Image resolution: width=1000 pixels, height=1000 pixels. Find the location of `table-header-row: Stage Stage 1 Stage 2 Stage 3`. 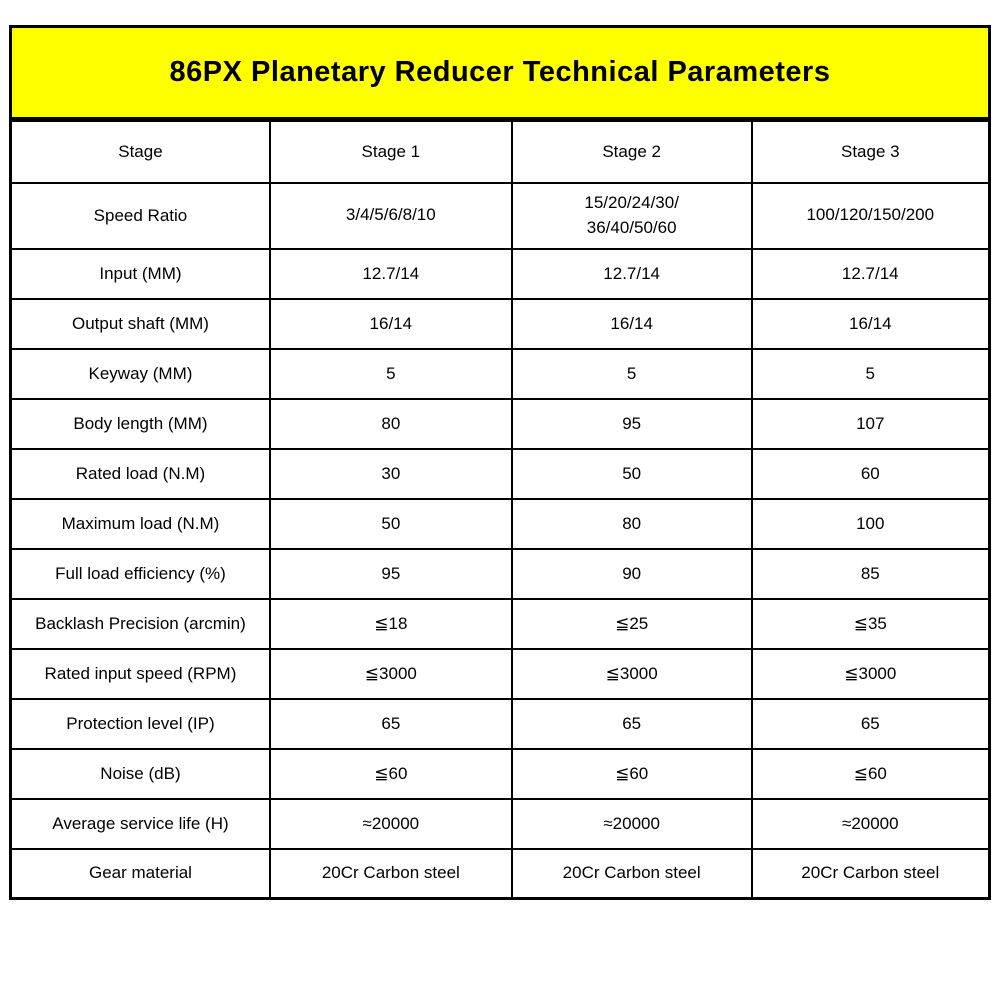

table-header-row: Stage Stage 1 Stage 2 Stage 3 is located at coordinates (500, 151).